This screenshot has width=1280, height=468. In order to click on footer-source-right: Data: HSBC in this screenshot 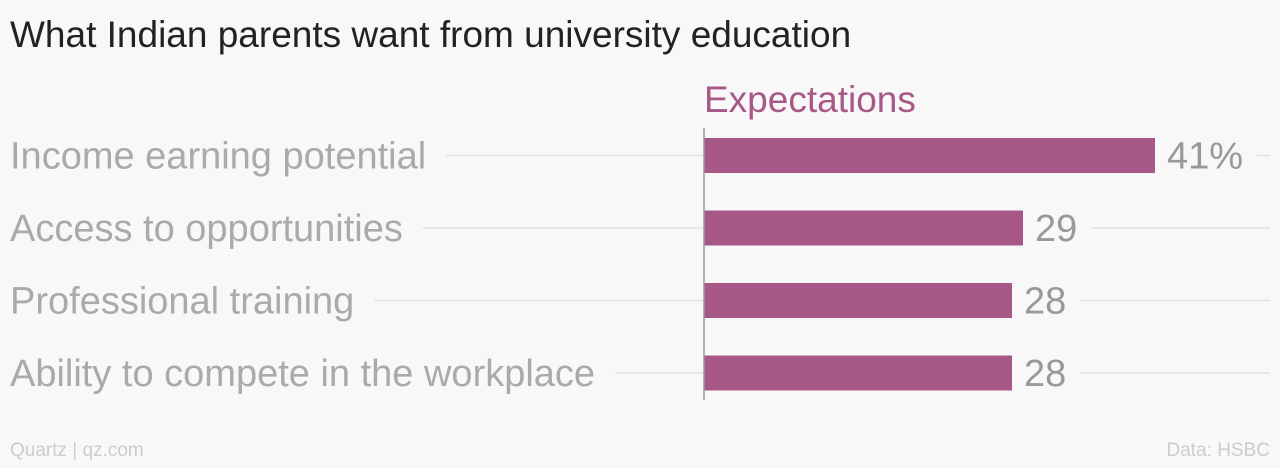, I will do `click(1218, 450)`.